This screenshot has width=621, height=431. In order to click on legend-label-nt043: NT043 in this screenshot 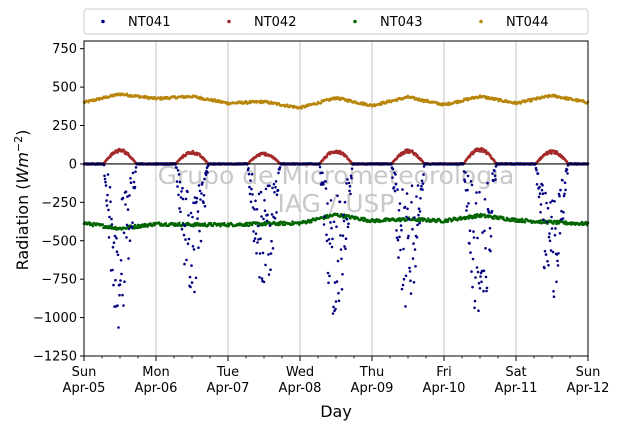, I will do `click(401, 22)`.